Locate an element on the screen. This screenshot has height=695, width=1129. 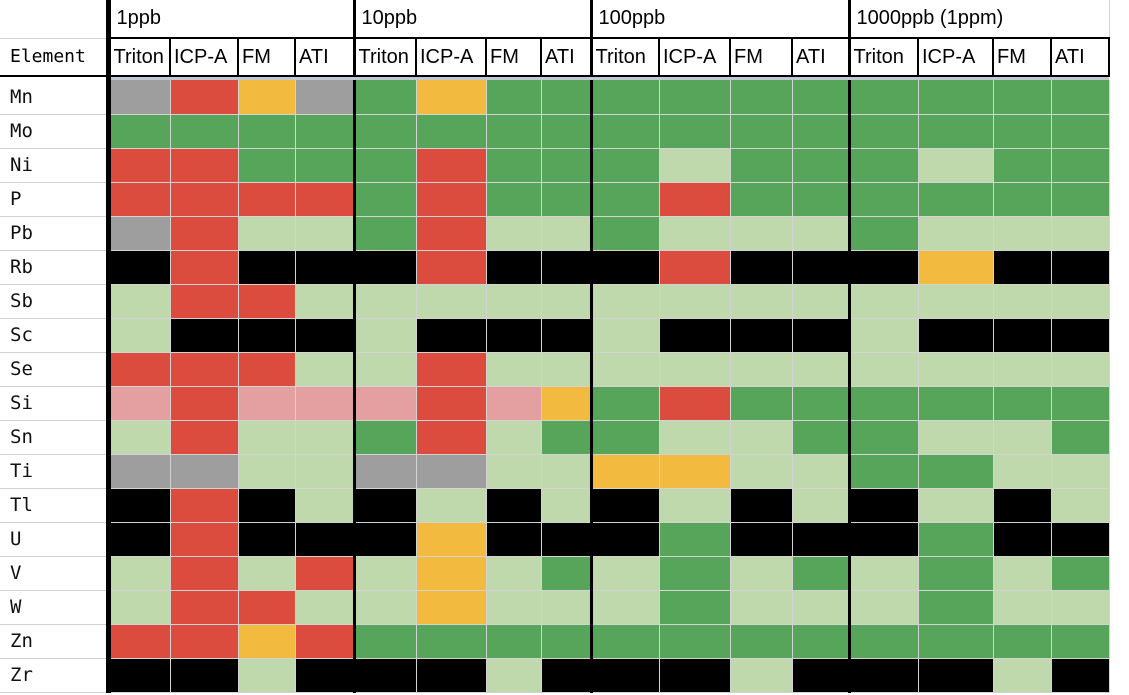
element-label: Mn is located at coordinates (55, 97).